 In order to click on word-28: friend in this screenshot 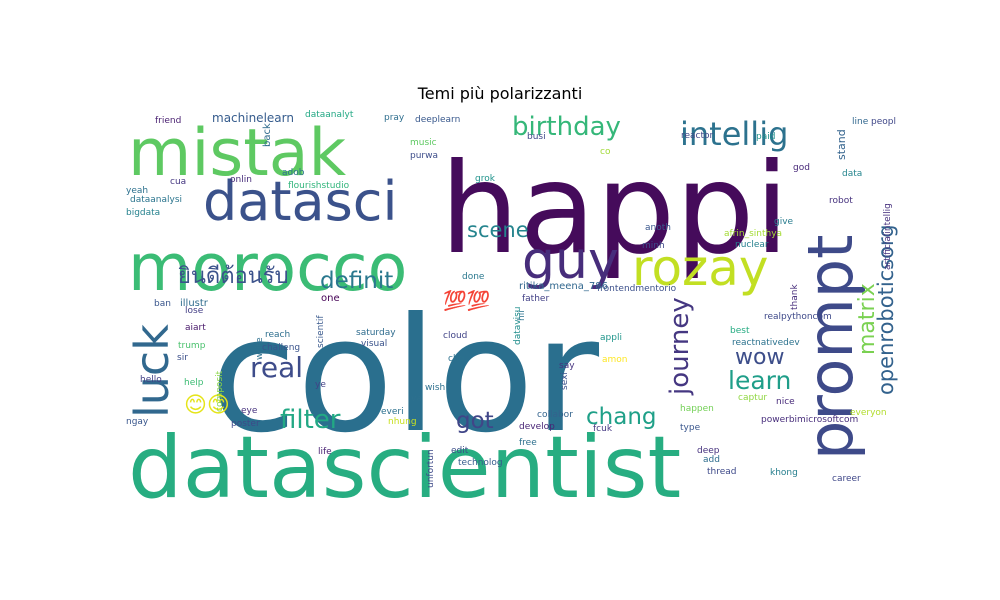, I will do `click(168, 121)`.